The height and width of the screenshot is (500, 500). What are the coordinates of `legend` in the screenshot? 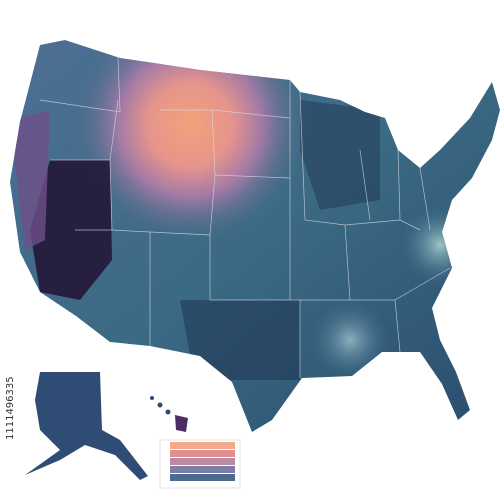 It's located at (200, 464).